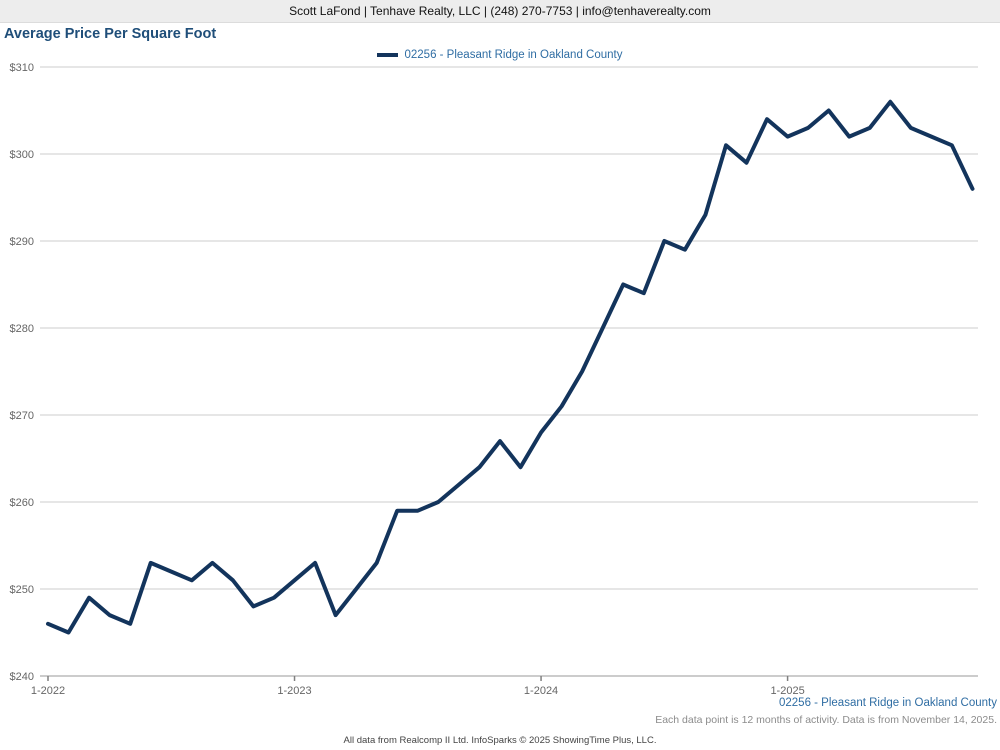 This screenshot has height=750, width=1000. Describe the element at coordinates (22, 242) in the screenshot. I see `y-tick-label: $290` at that location.